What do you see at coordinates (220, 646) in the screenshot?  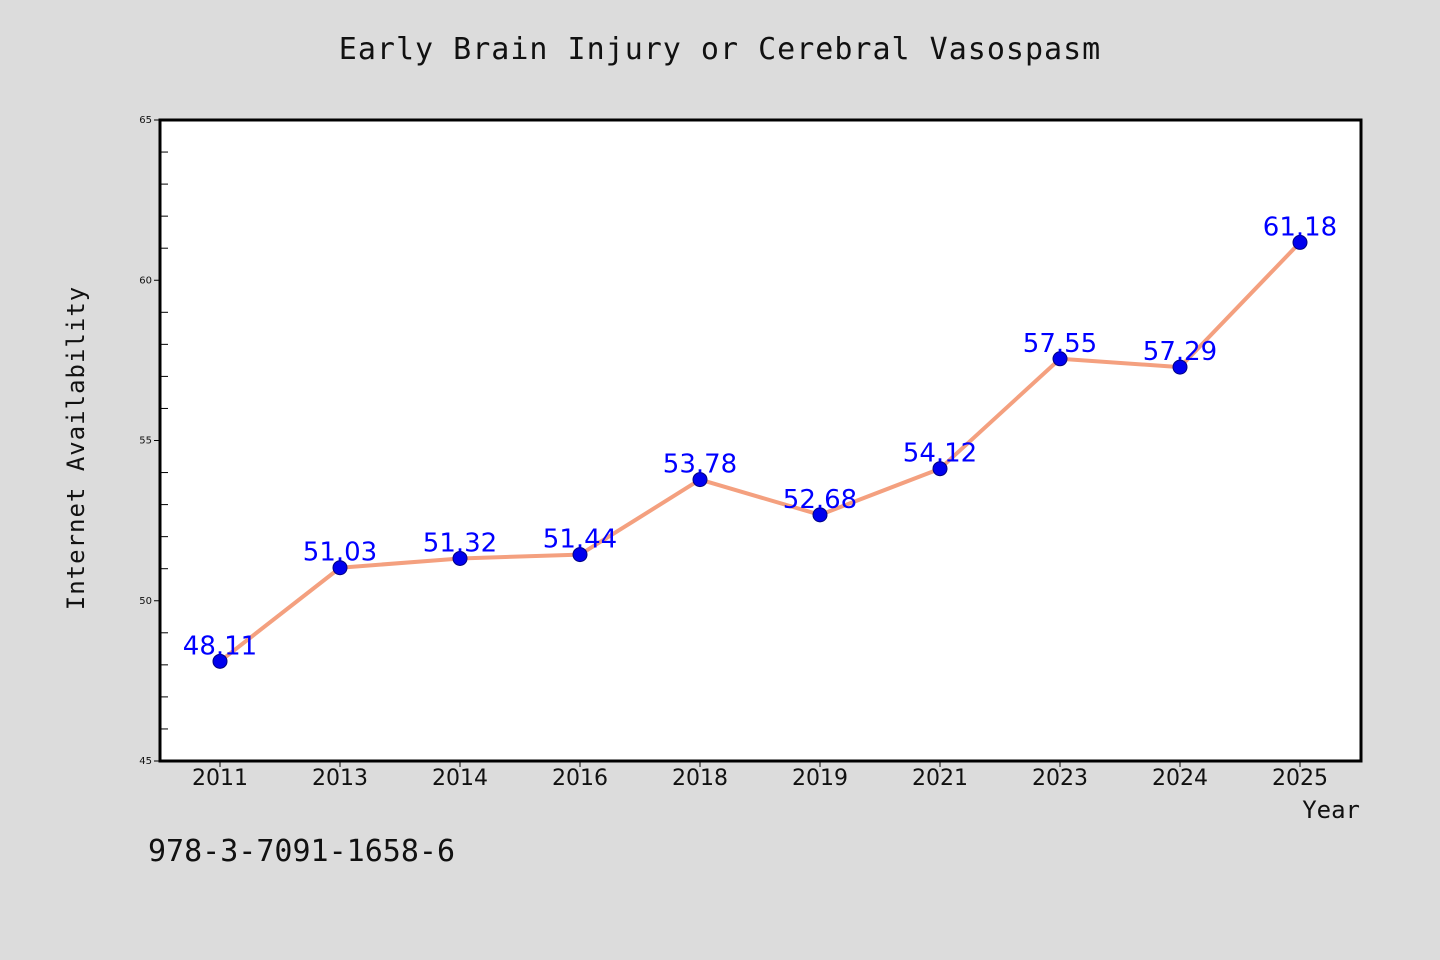 I see `data-label: 48.11` at bounding box center [220, 646].